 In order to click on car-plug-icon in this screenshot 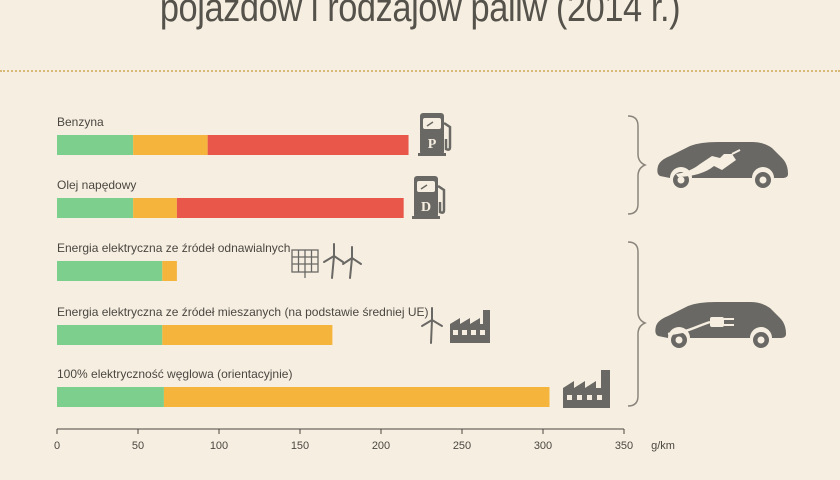, I will do `click(720, 325)`.